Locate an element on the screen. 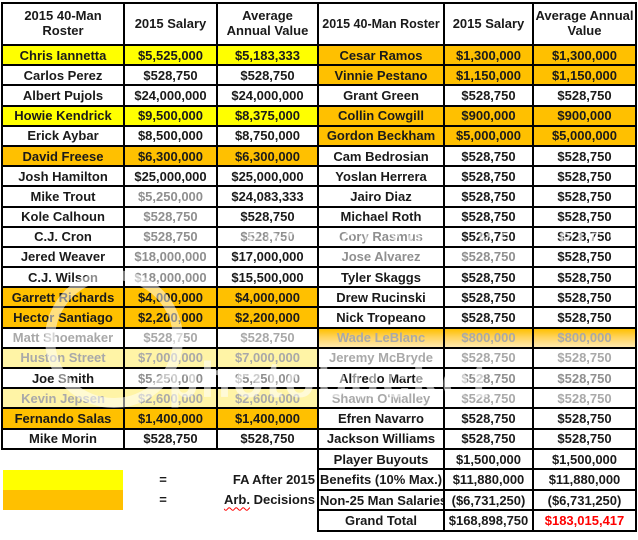 This screenshot has height=540, width=638. grand-total-salary: $168,898,750 is located at coordinates (488, 520).